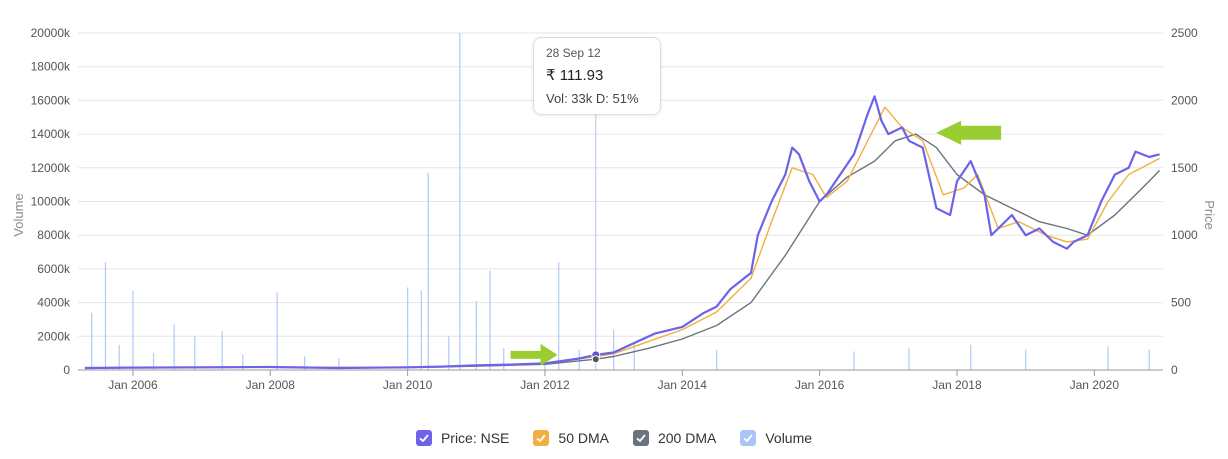 This screenshot has width=1228, height=459. What do you see at coordinates (592, 98) in the screenshot?
I see `tooltip-details: Vol: 33k D: 51%` at bounding box center [592, 98].